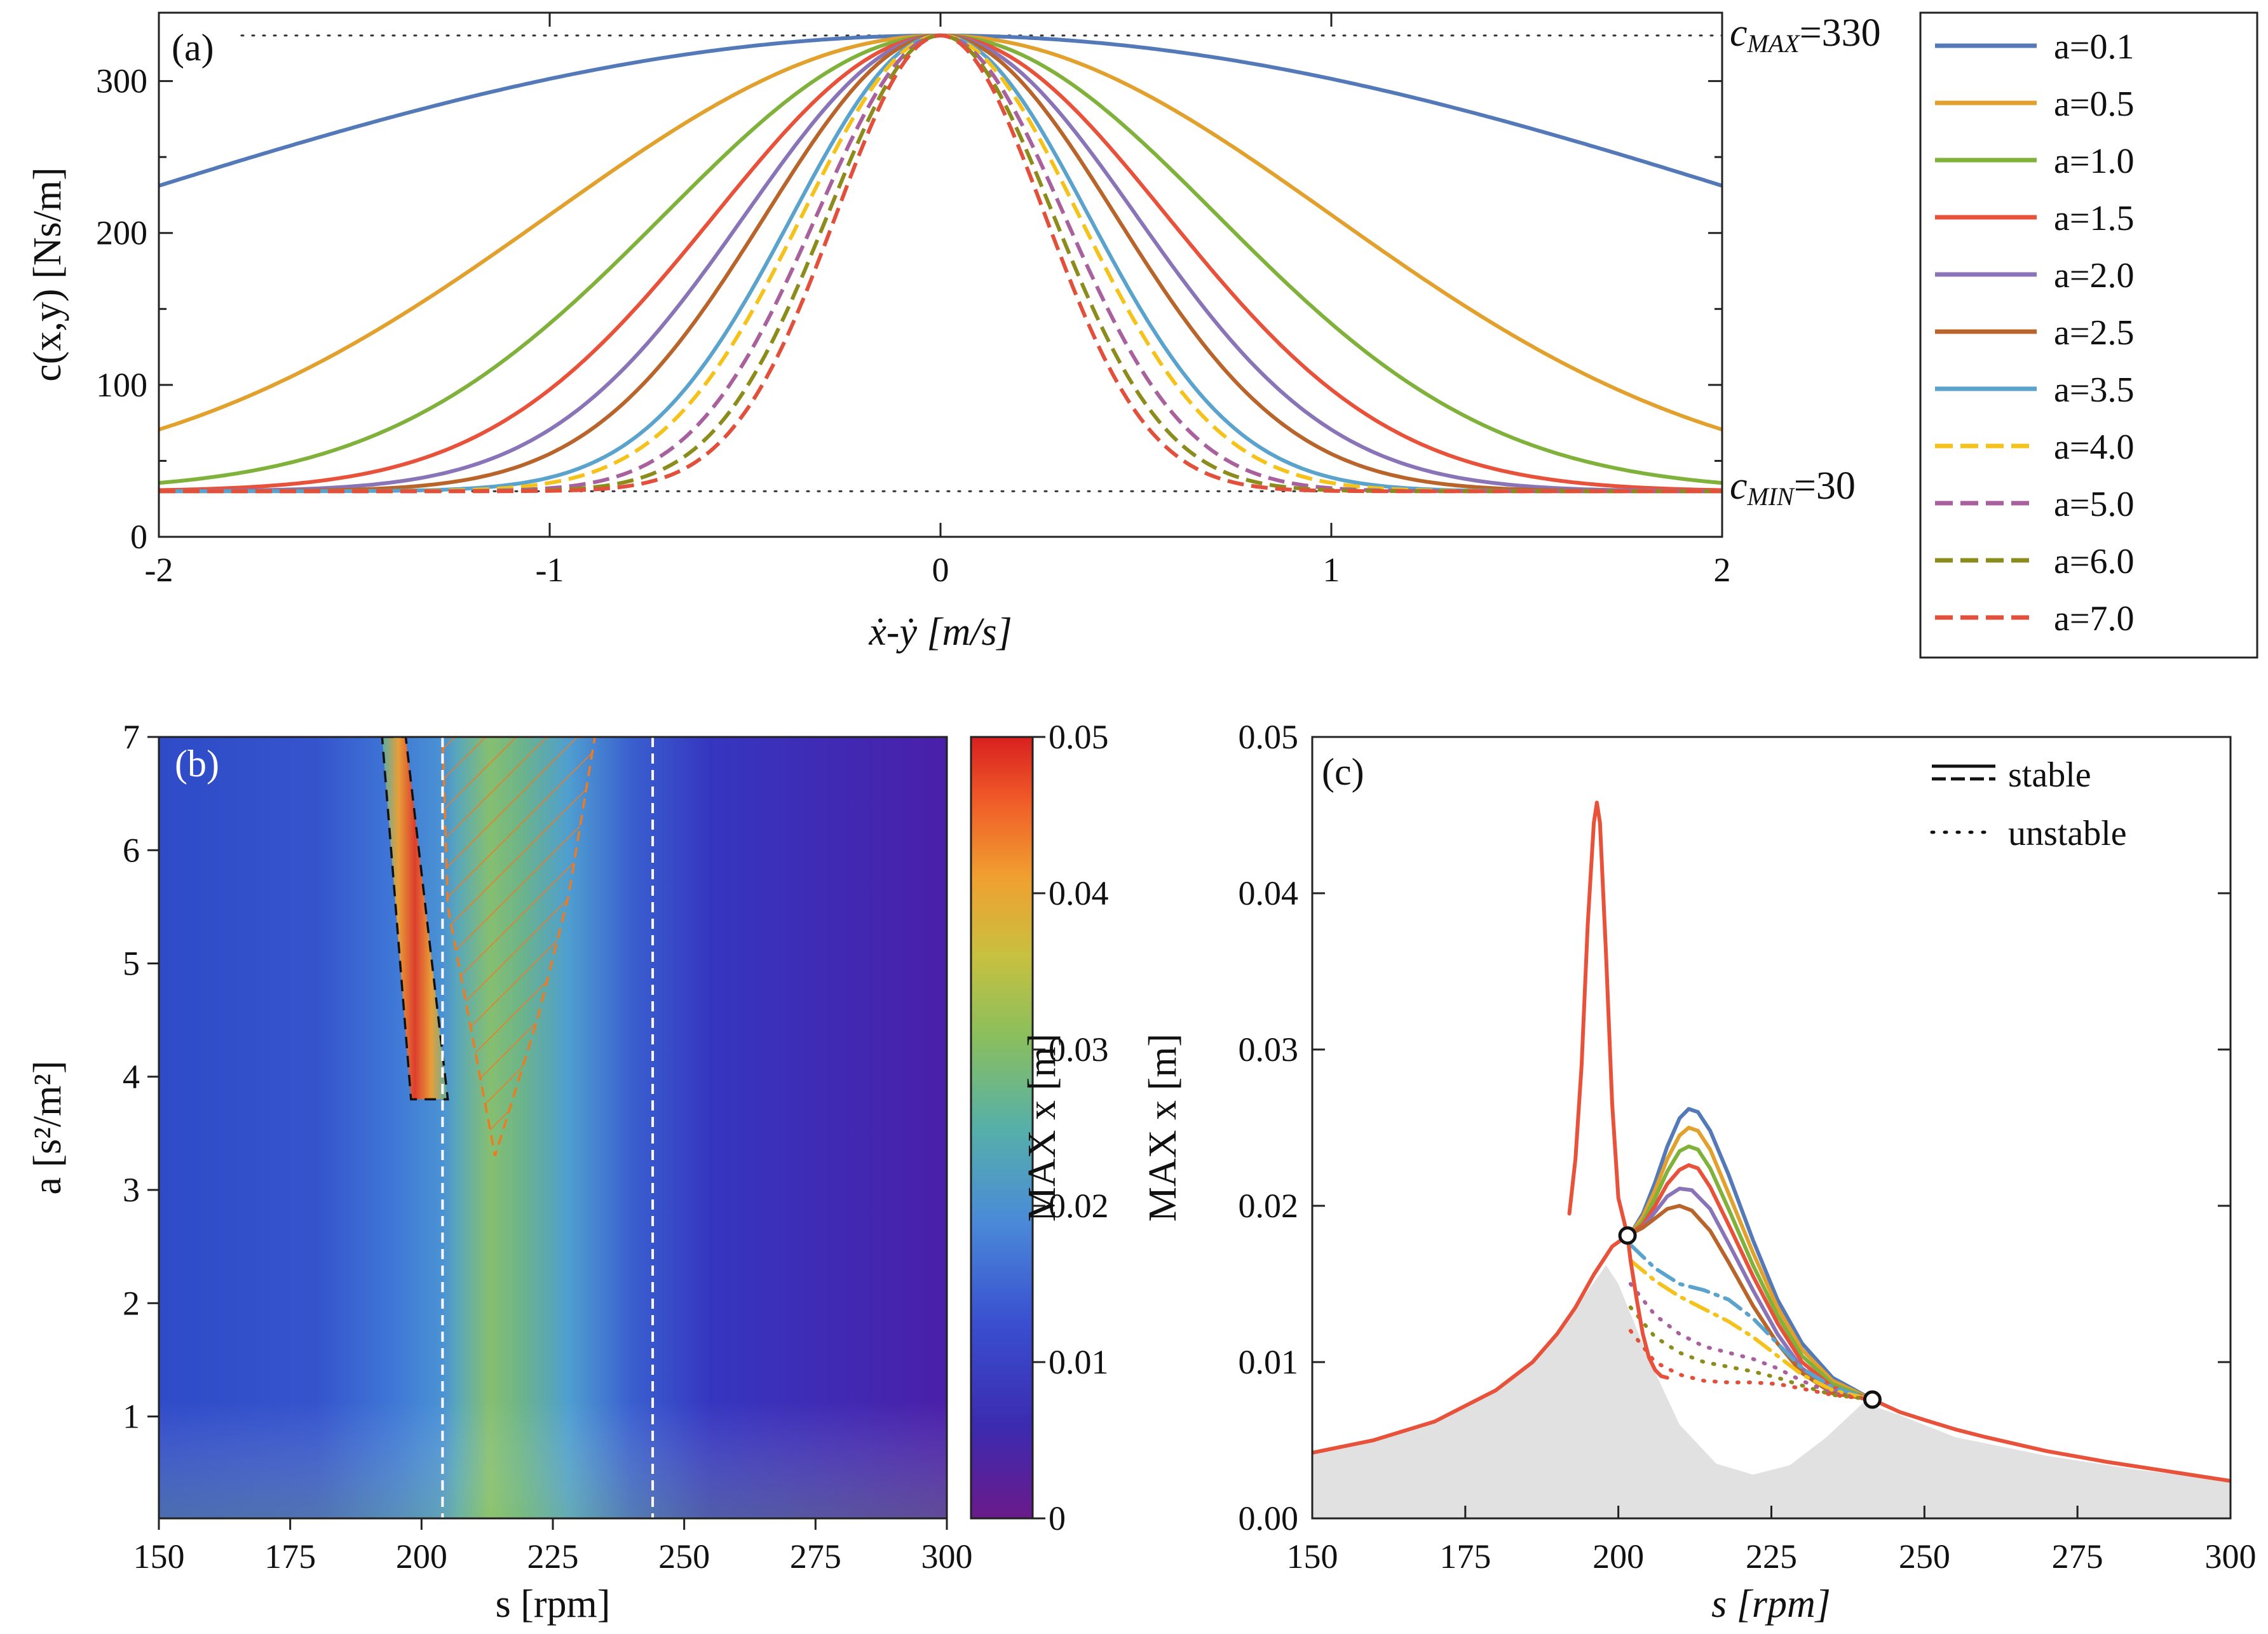 The image size is (2268, 1634). I want to click on c-xtick-label-1: 175, so click(1465, 1556).